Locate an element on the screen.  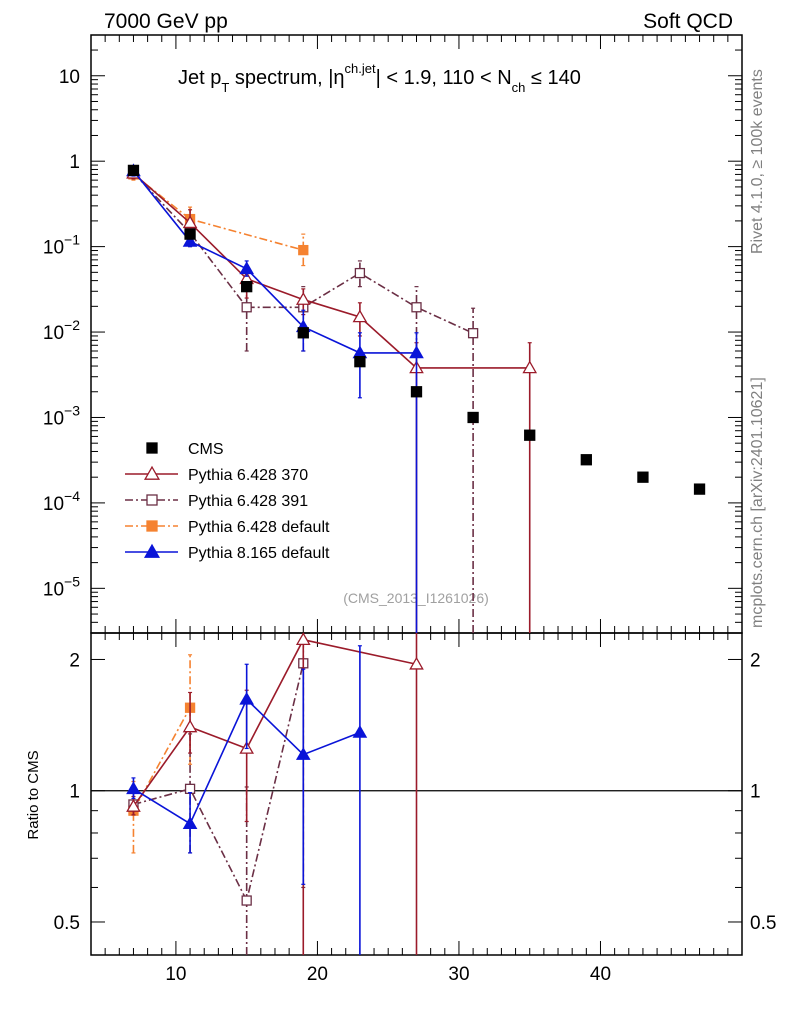
ratio-y-tick-label-left: 2 is located at coordinates (74, 660).